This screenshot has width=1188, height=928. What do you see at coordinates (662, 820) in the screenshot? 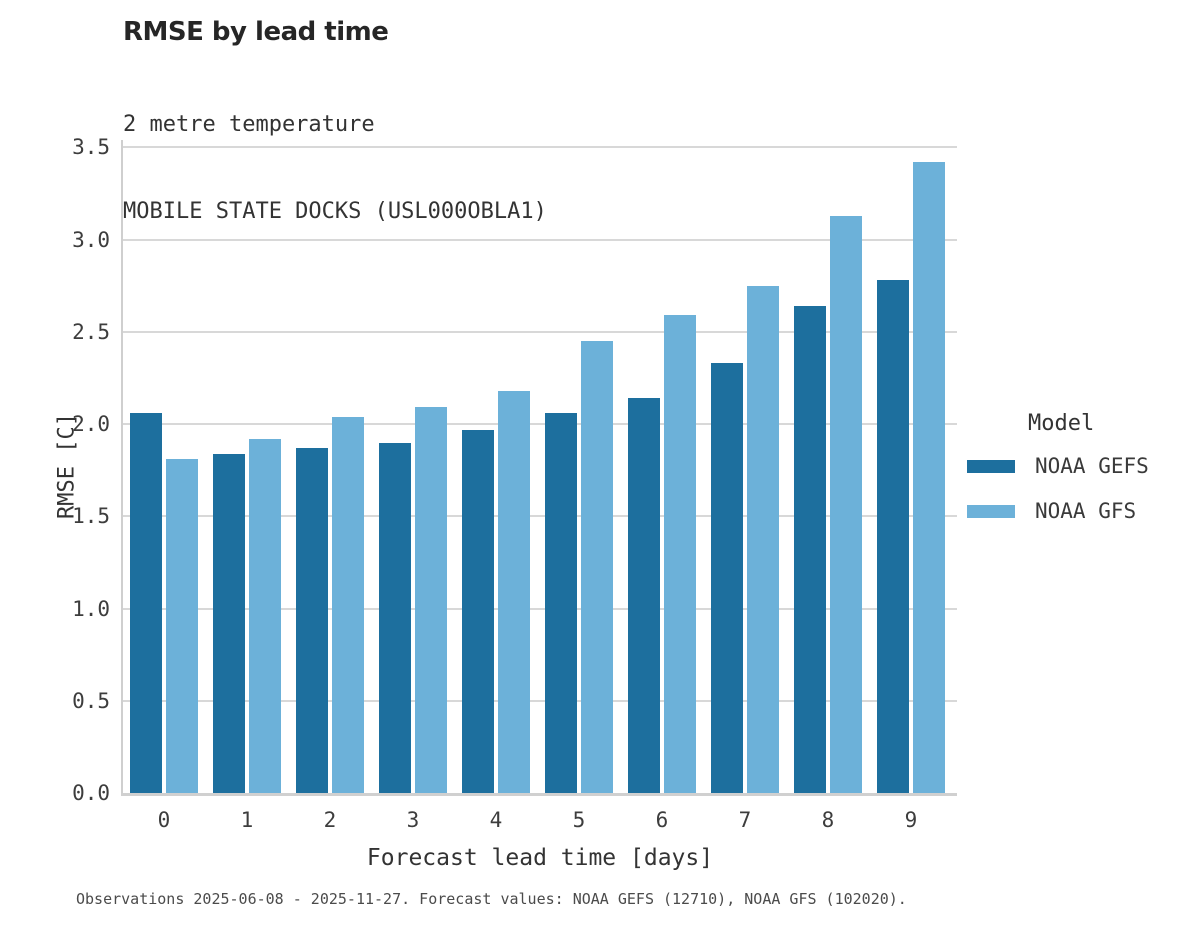
I see `x-tick-label: 6` at bounding box center [662, 820].